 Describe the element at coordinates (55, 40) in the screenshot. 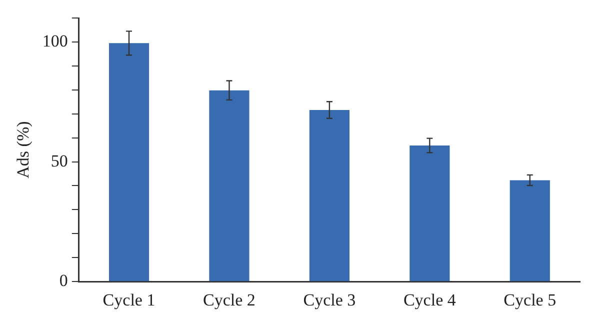

I see `y-tick-label: 100` at that location.